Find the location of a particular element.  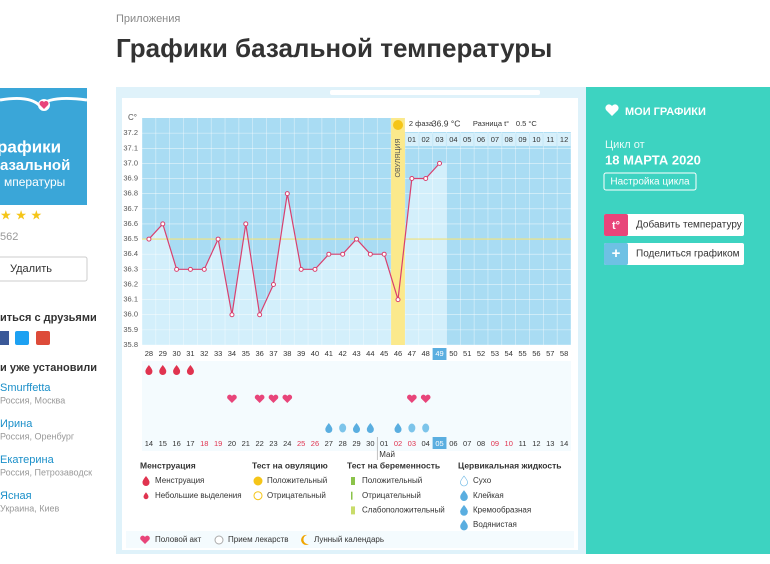

x-tick-label: 38 is located at coordinates (287, 353).